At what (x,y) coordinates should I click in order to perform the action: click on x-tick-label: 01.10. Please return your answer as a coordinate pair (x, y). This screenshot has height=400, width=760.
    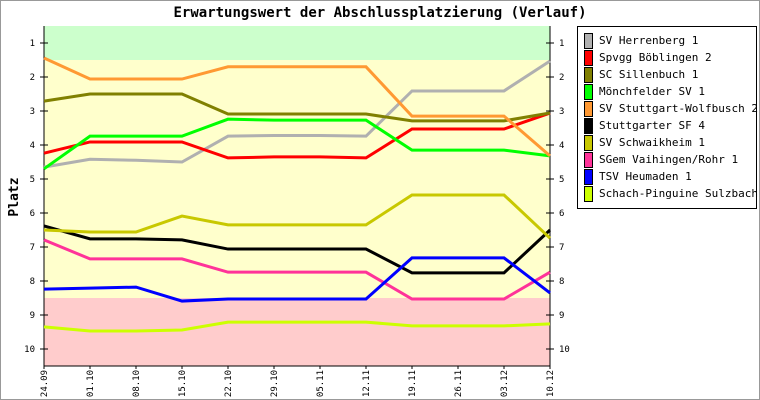
    Looking at the image, I should click on (91, 383).